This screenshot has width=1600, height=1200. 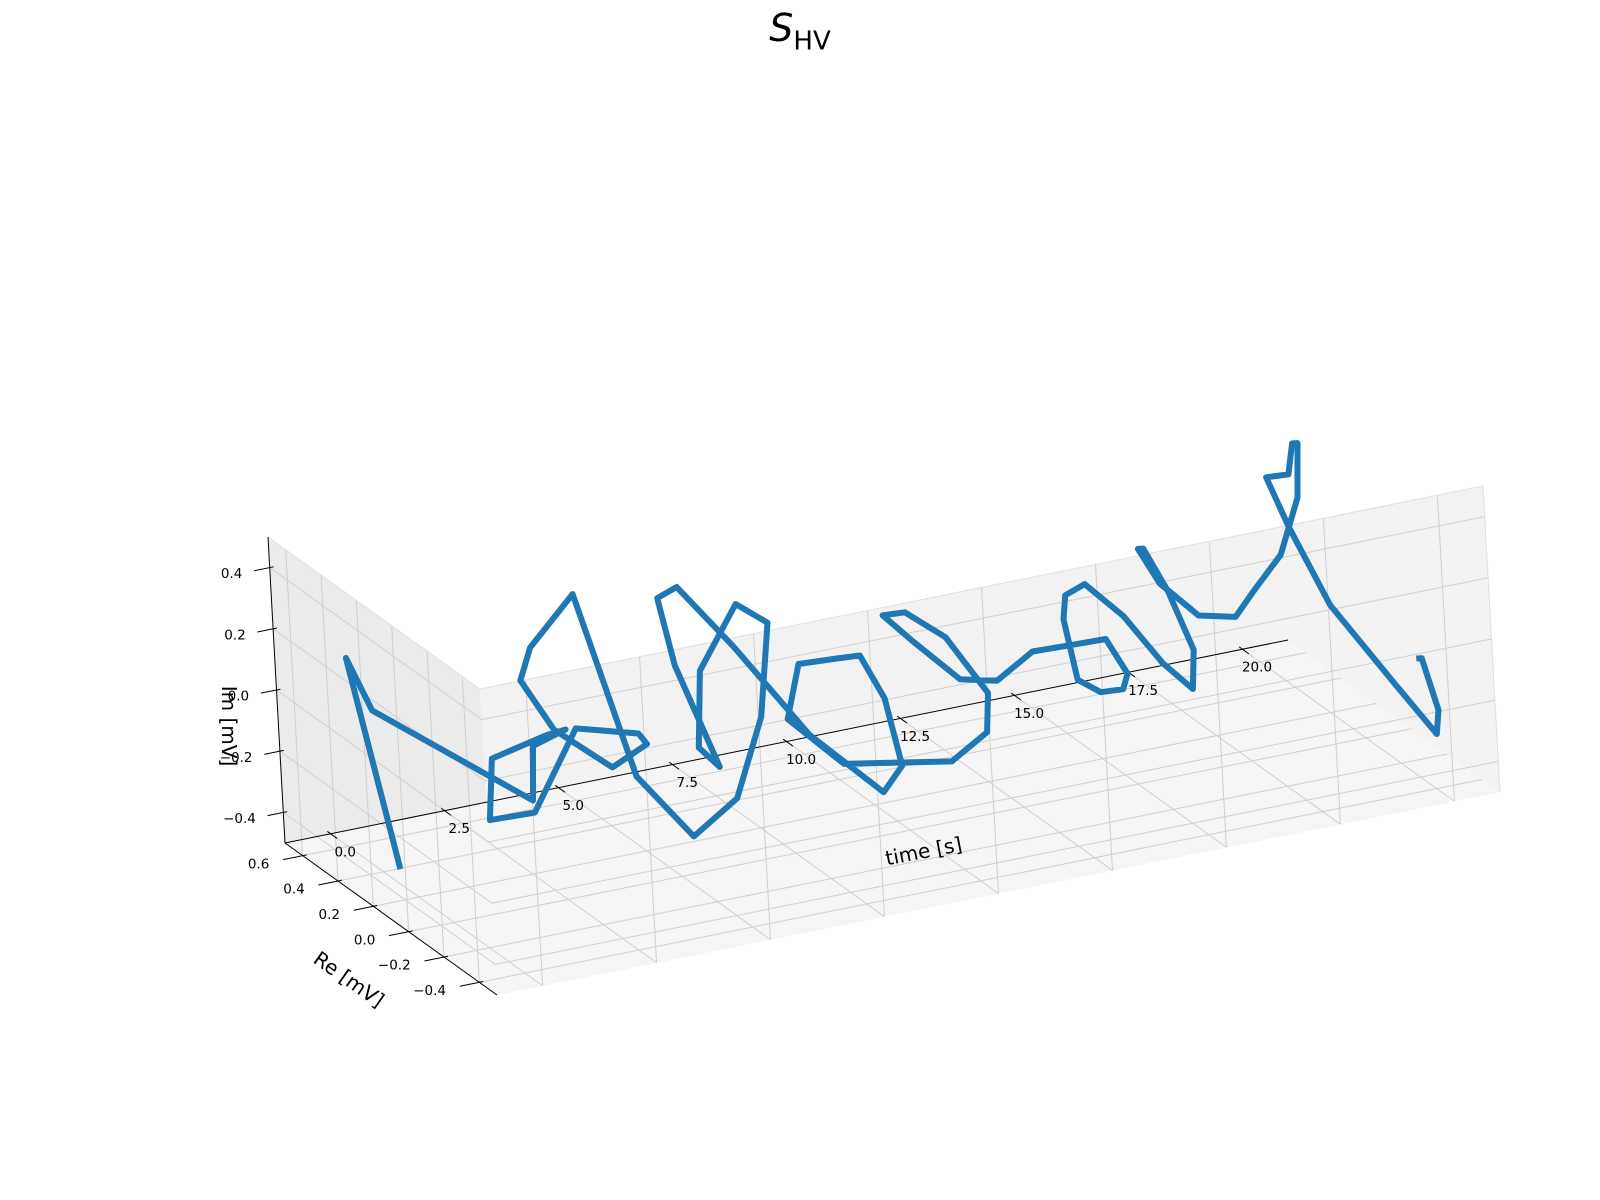 What do you see at coordinates (1029, 714) in the screenshot?
I see `x-tick-label: 15.0` at bounding box center [1029, 714].